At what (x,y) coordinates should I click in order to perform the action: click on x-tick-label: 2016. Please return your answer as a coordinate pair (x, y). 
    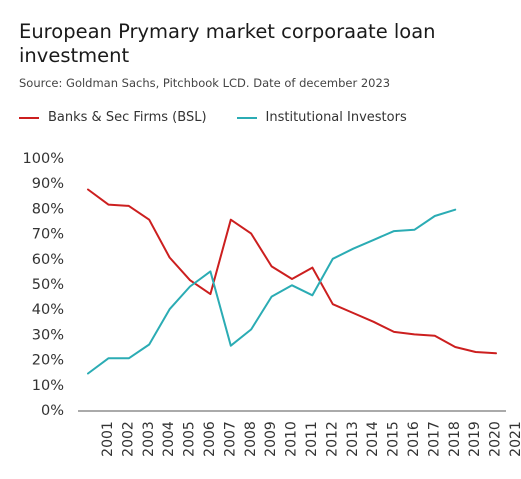
    Looking at the image, I should click on (414, 439).